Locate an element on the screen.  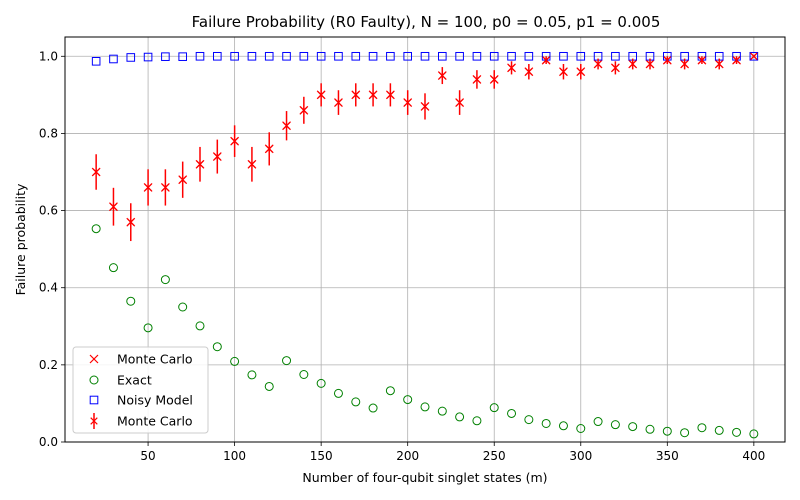
x-tick-label: 150 is located at coordinates (321, 456).